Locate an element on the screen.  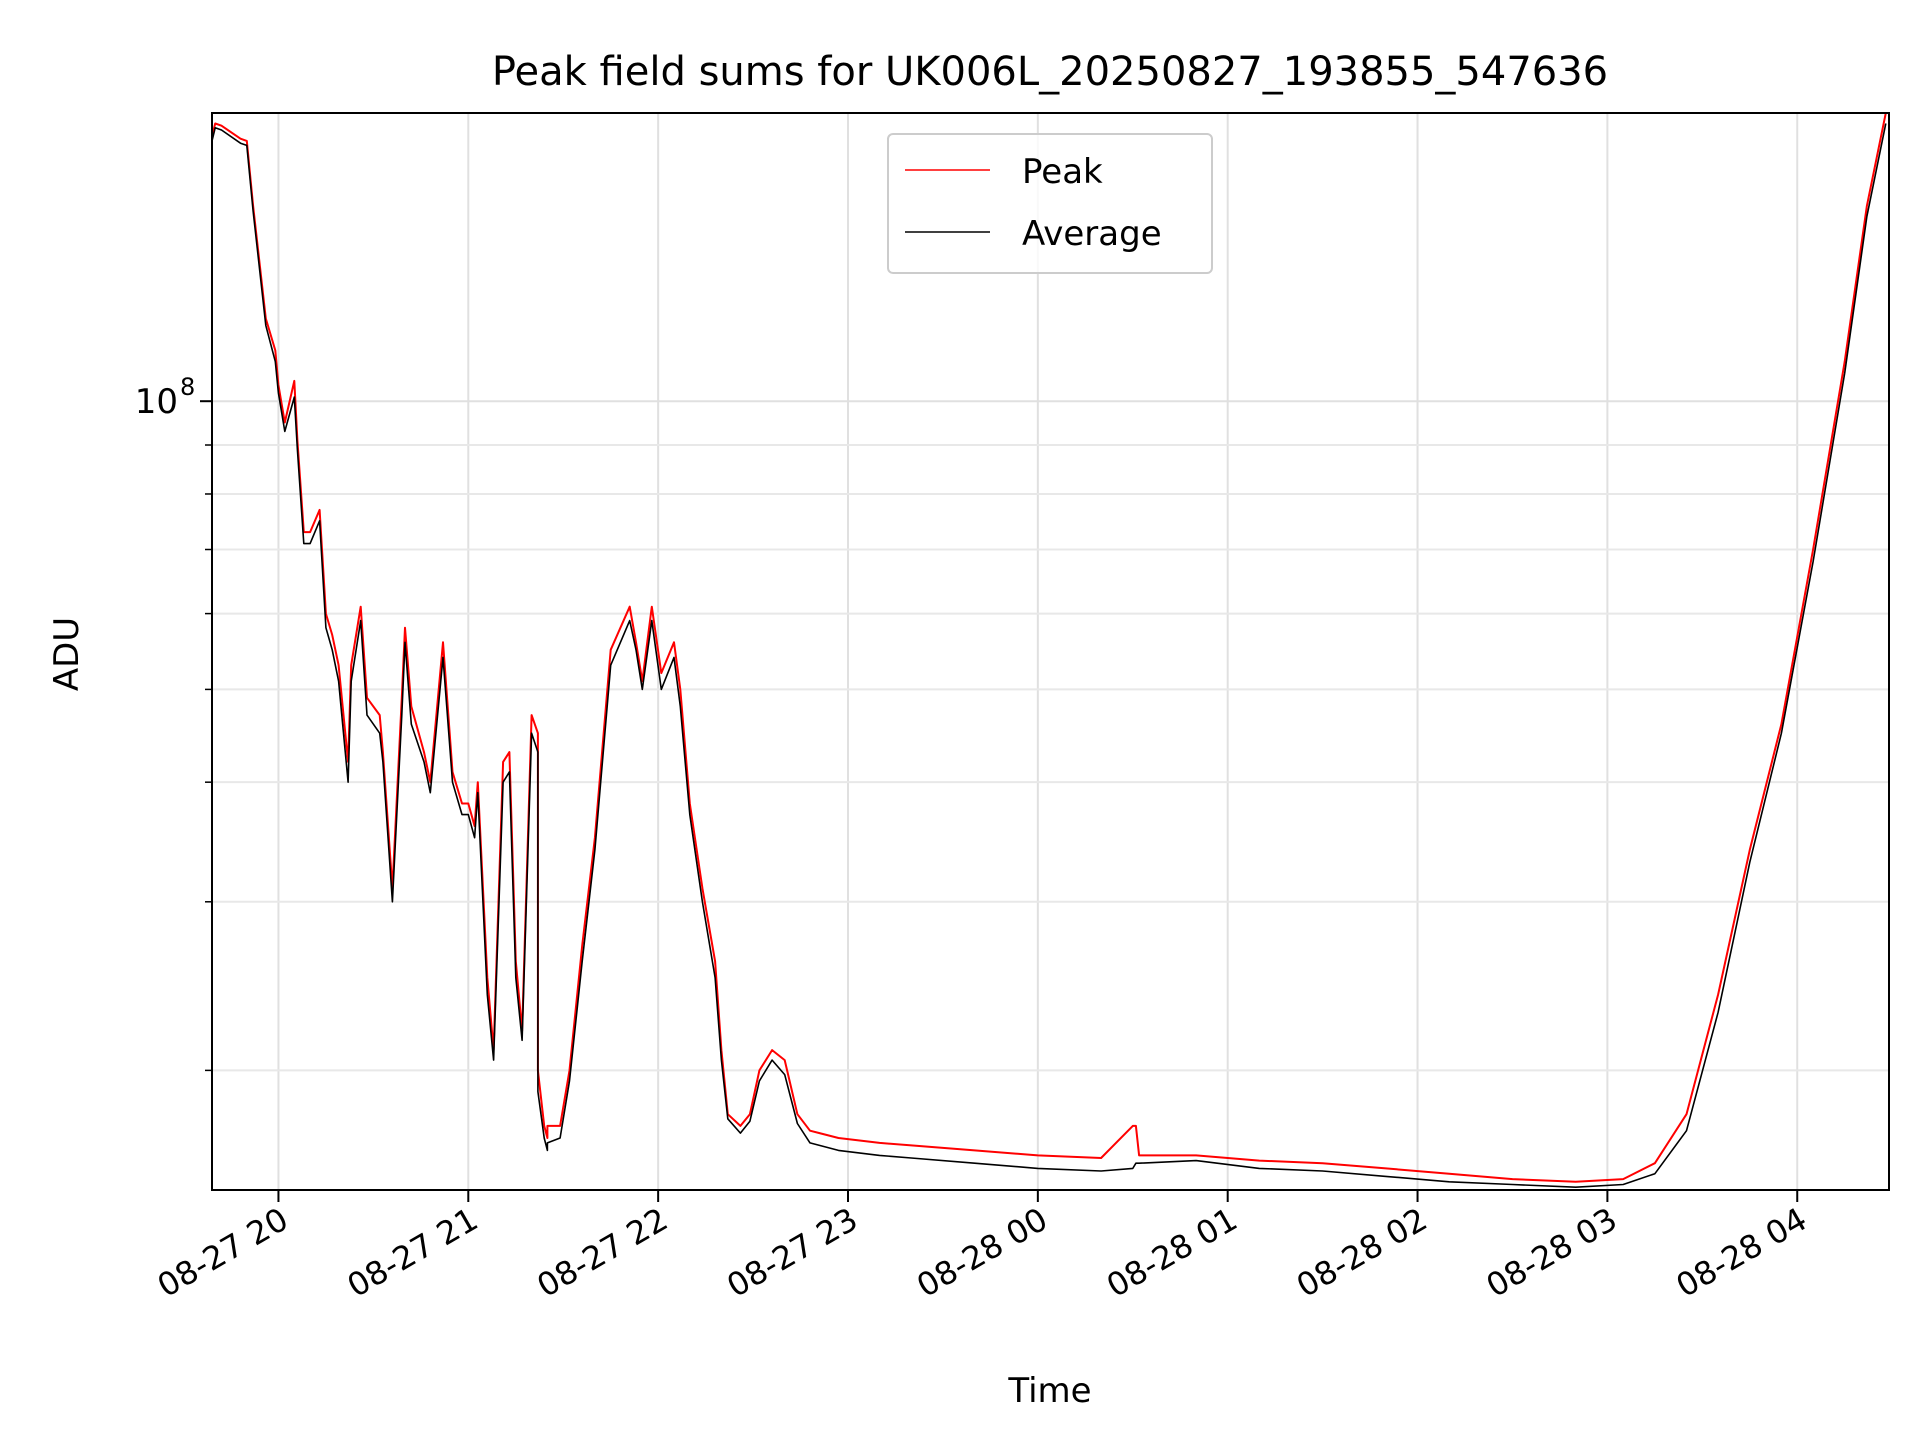
y-axis-ticks: 10 8 is located at coordinates (173, 722).